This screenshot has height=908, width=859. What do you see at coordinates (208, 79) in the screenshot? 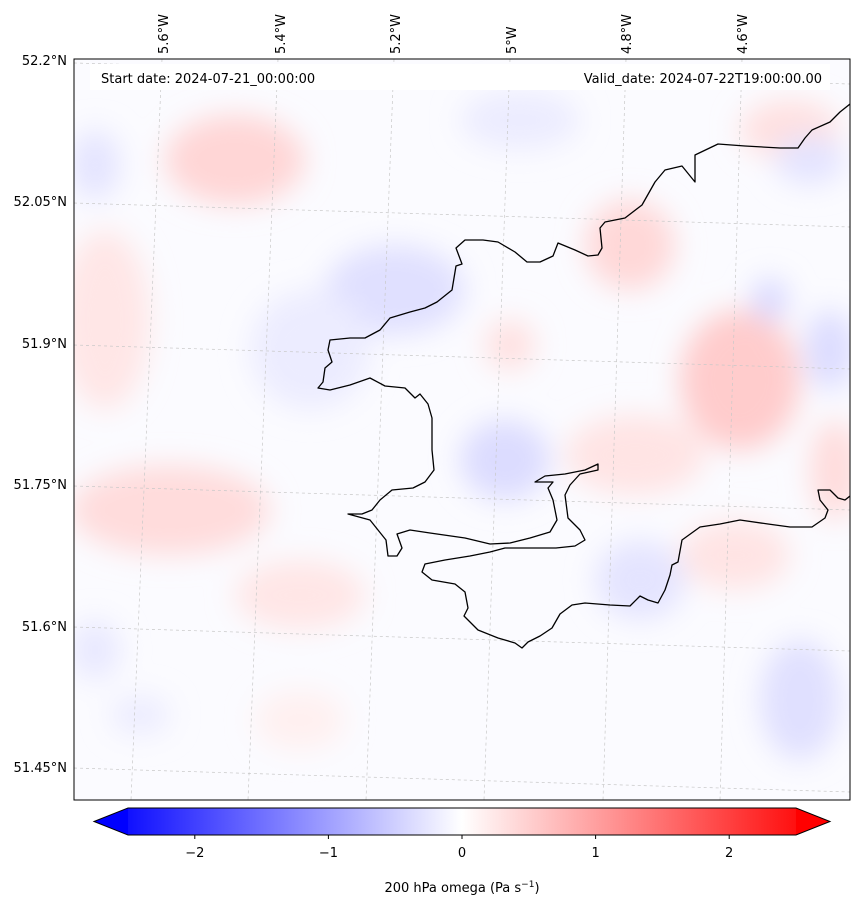
I see `start-date: Start date: 2024-07-21_00:00:00` at bounding box center [208, 79].